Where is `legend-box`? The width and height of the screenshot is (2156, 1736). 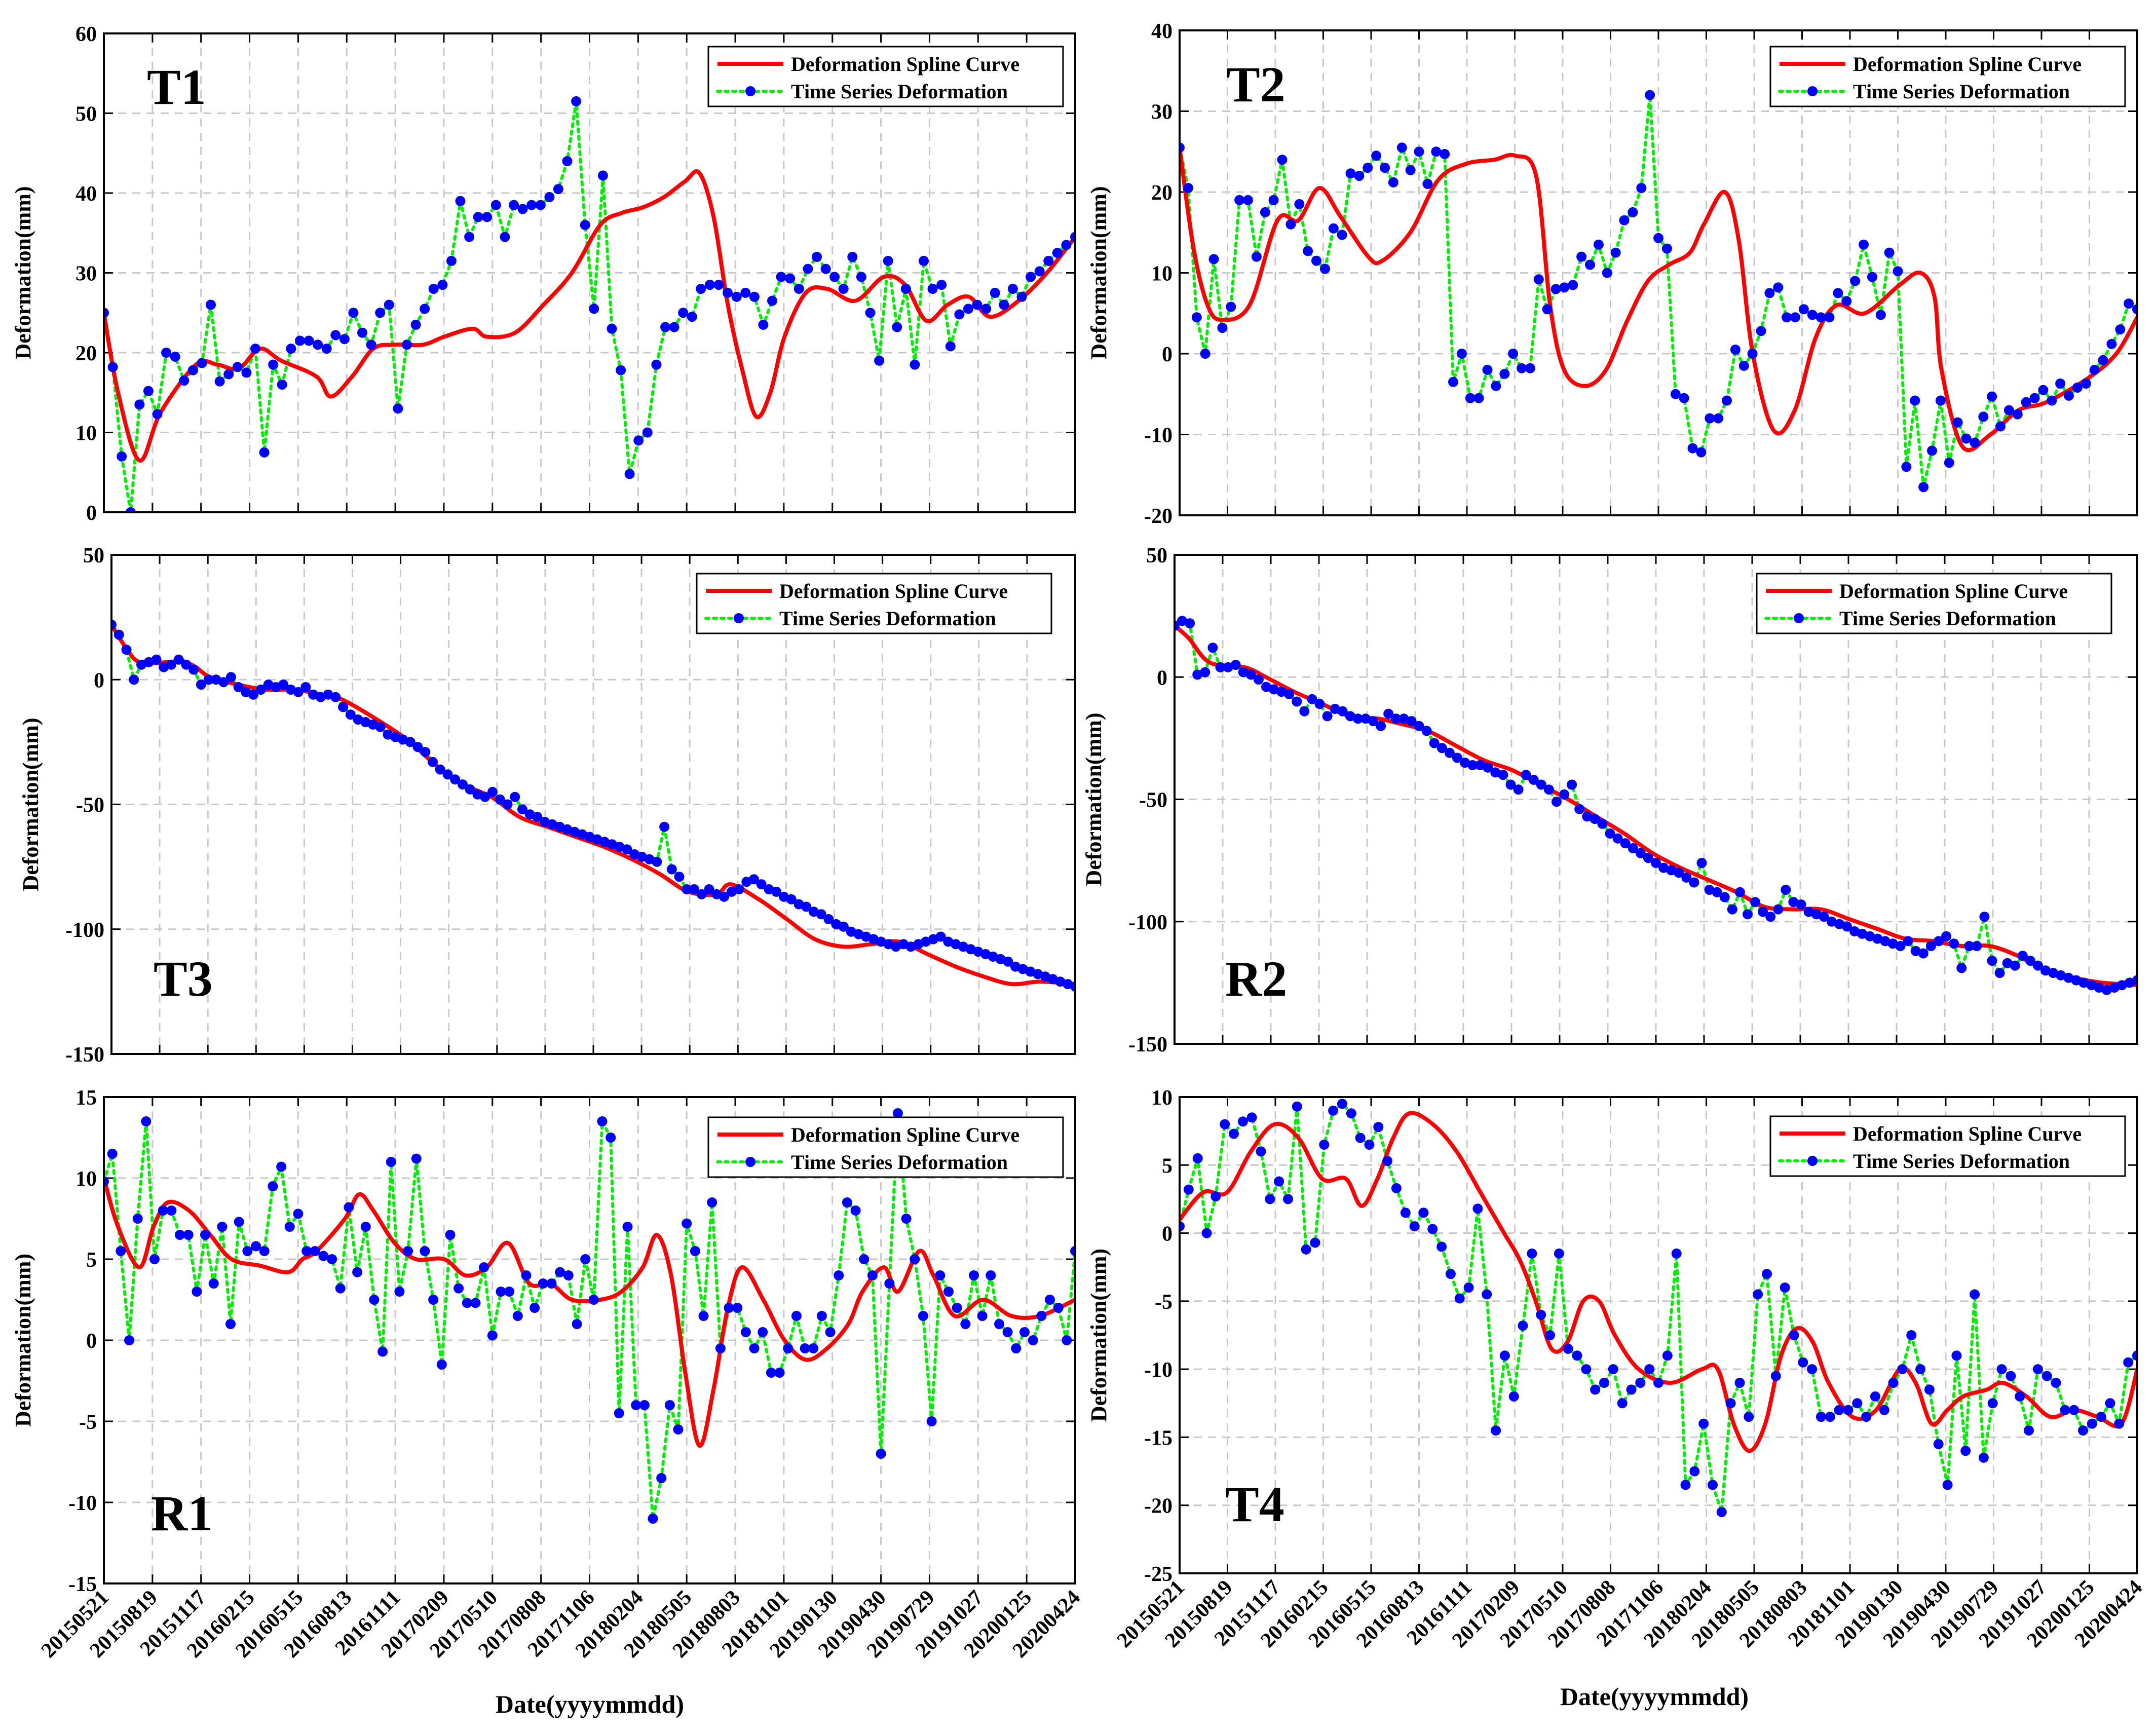
legend-box is located at coordinates (1947, 1146).